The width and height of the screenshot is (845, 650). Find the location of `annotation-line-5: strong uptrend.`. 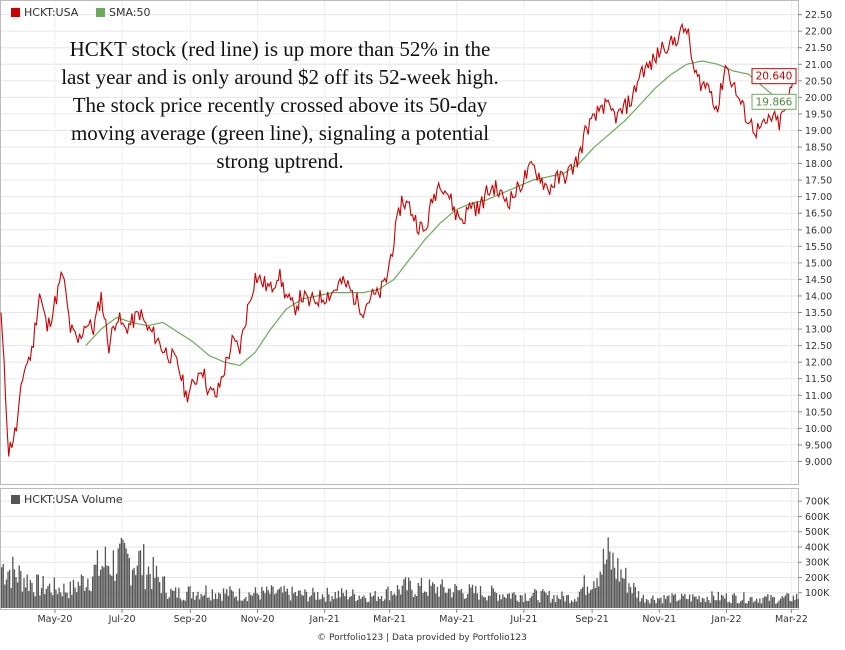

annotation-line-5: strong uptrend. is located at coordinates (279, 161).